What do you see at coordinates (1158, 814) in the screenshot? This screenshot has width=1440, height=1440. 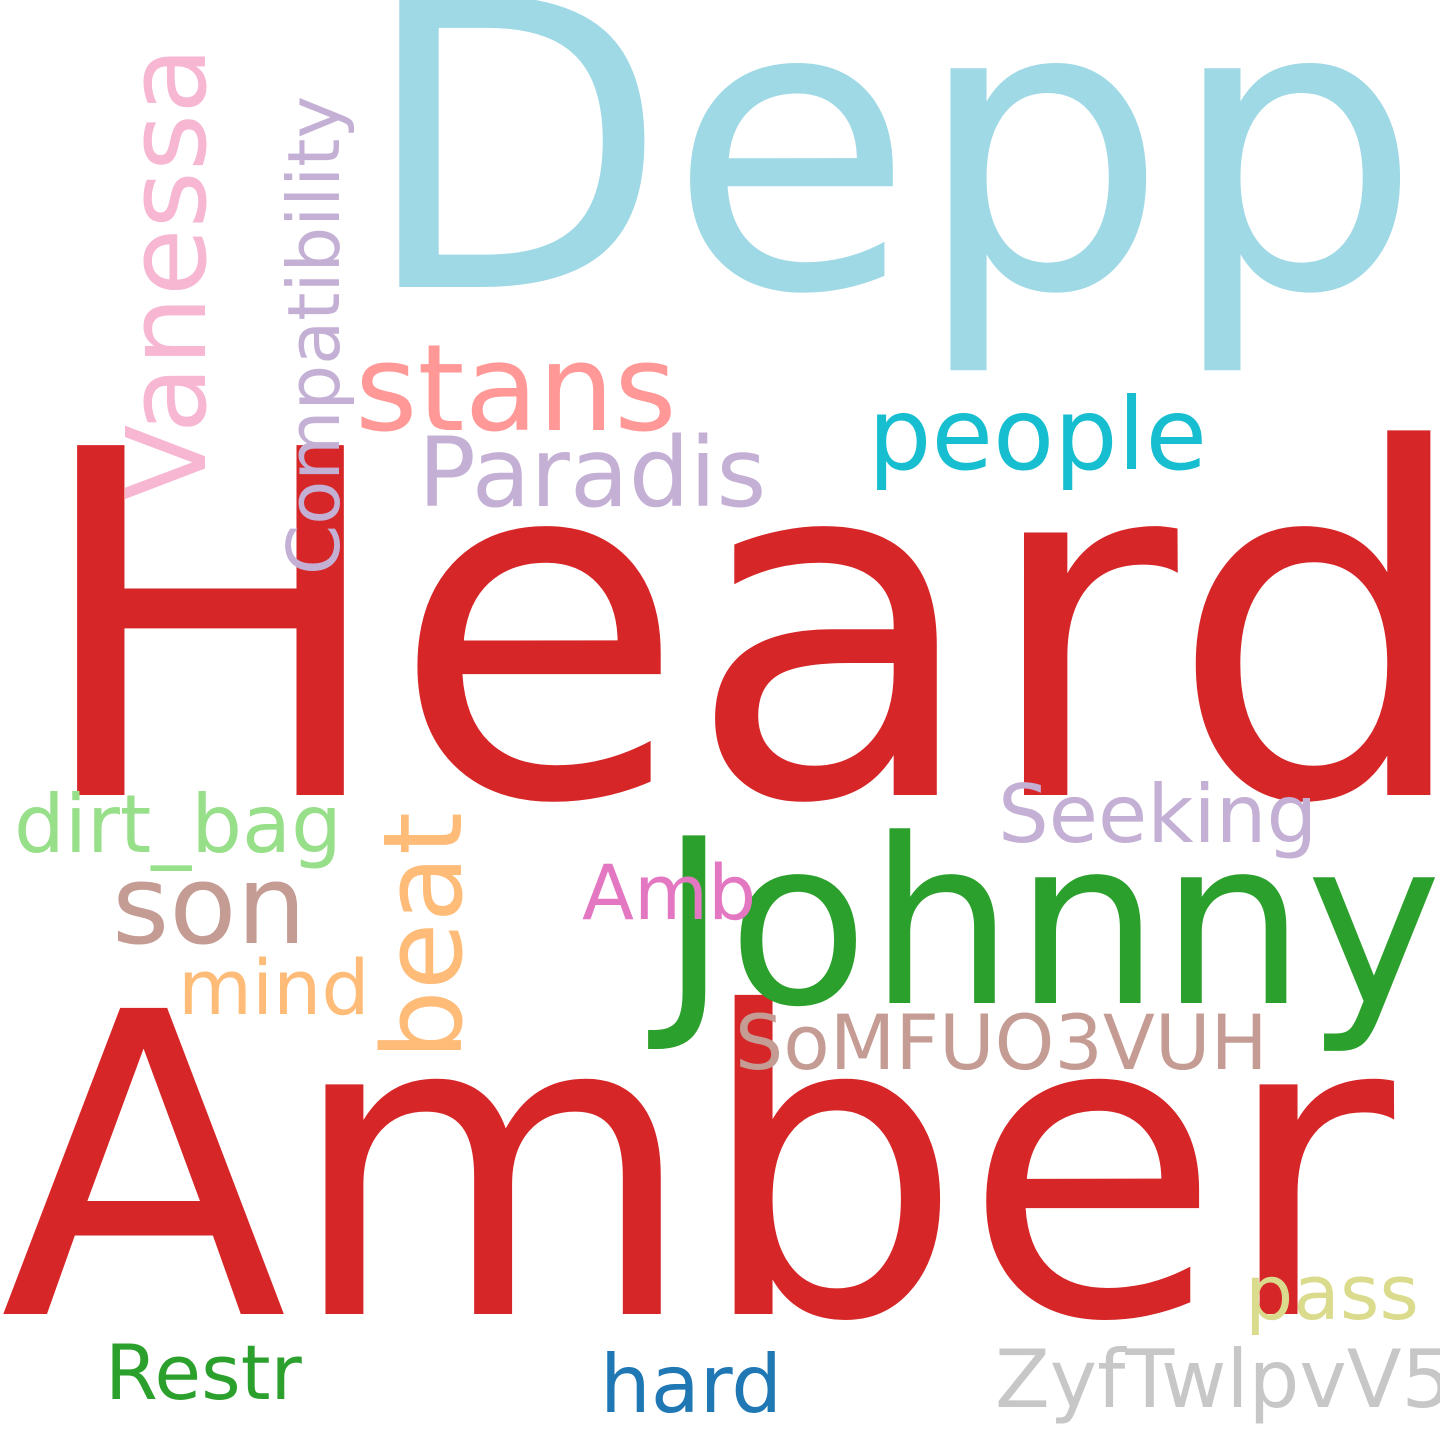 I see `word-seeking: Seeking` at bounding box center [1158, 814].